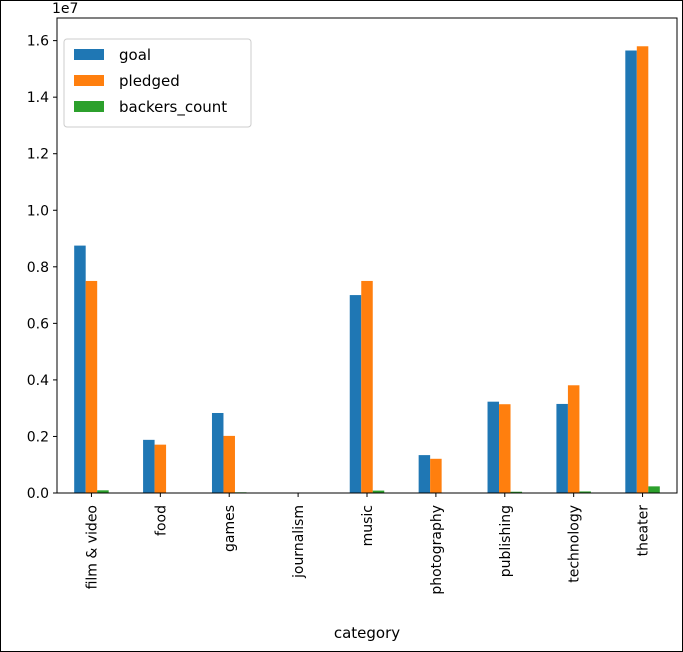  I want to click on x-tick-label: photography, so click(437, 550).